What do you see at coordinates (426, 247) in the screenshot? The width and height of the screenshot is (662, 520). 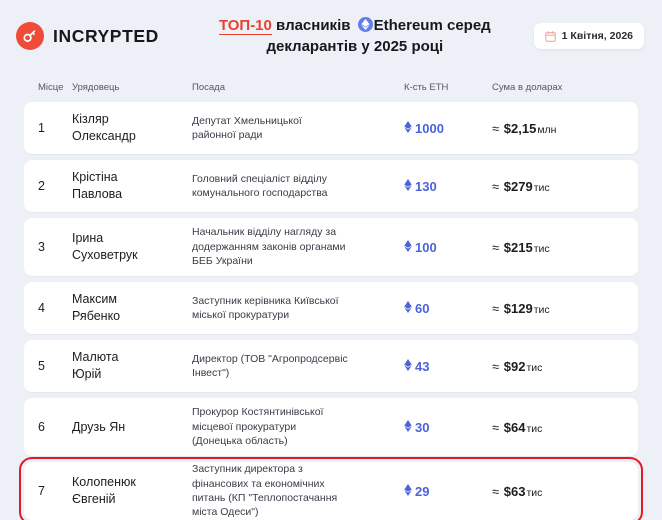 I see `row-eth-value: 100` at bounding box center [426, 247].